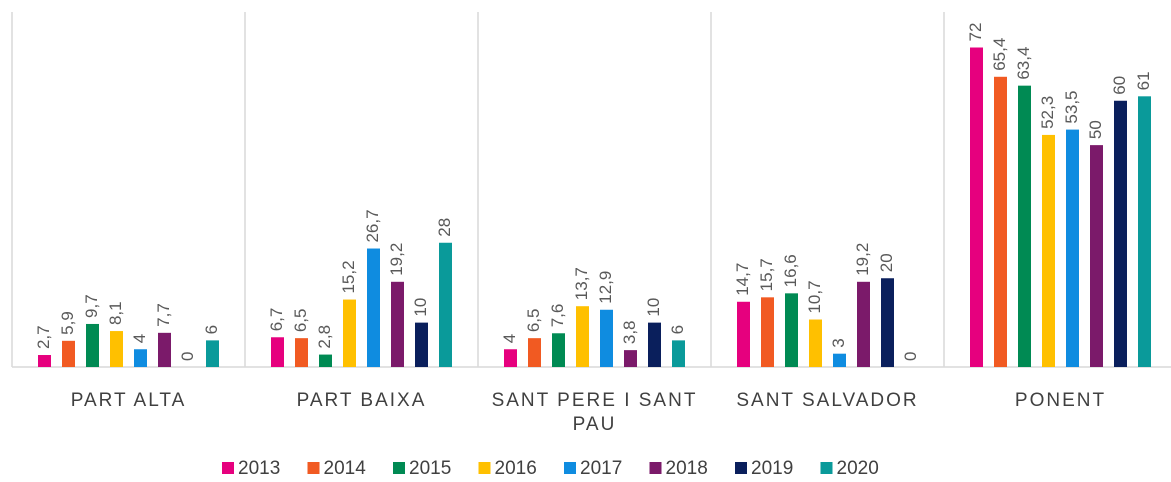 This screenshot has width=1171, height=482. Describe the element at coordinates (115, 313) in the screenshot. I see `value-label: 8,1` at that location.